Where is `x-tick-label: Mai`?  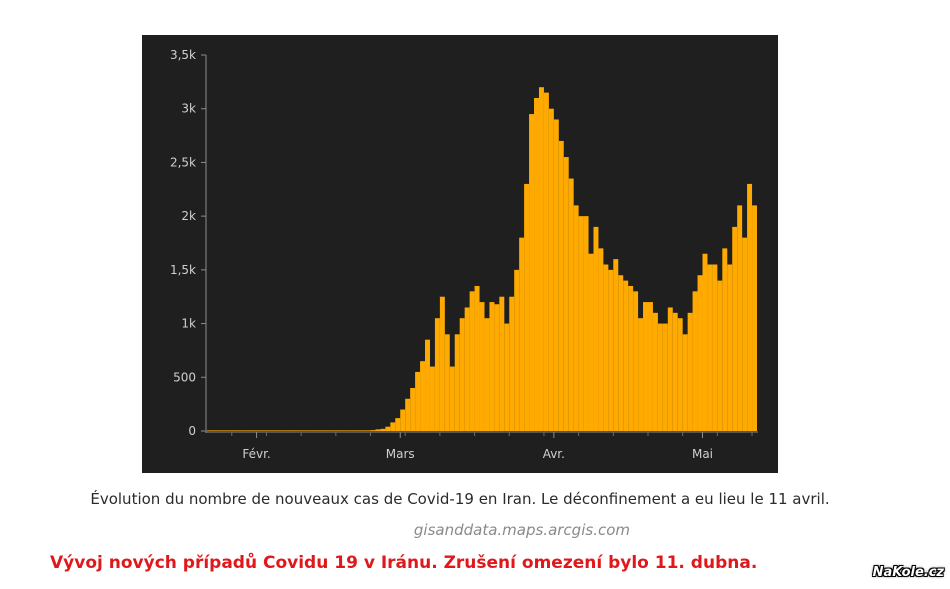
x-tick-label: Mai is located at coordinates (702, 454).